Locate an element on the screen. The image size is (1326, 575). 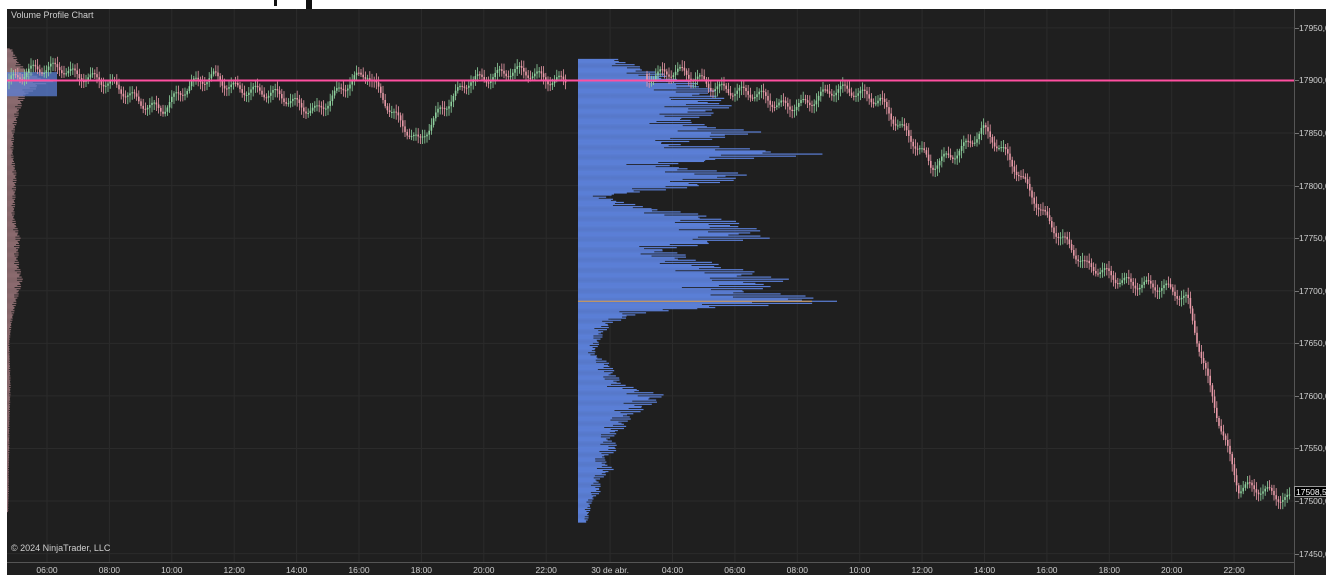
price-tick-label: 17450,0 is located at coordinates (1312, 553).